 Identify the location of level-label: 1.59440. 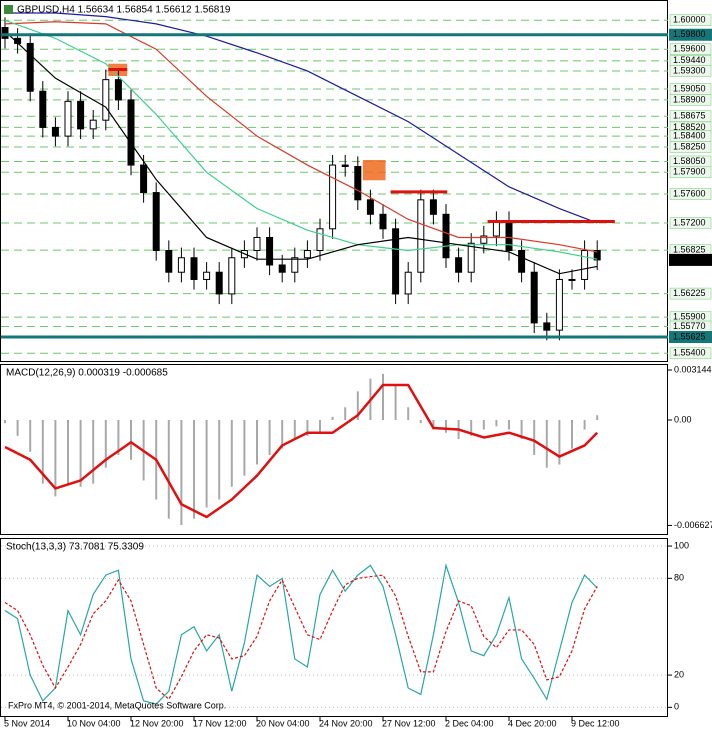
(689, 60).